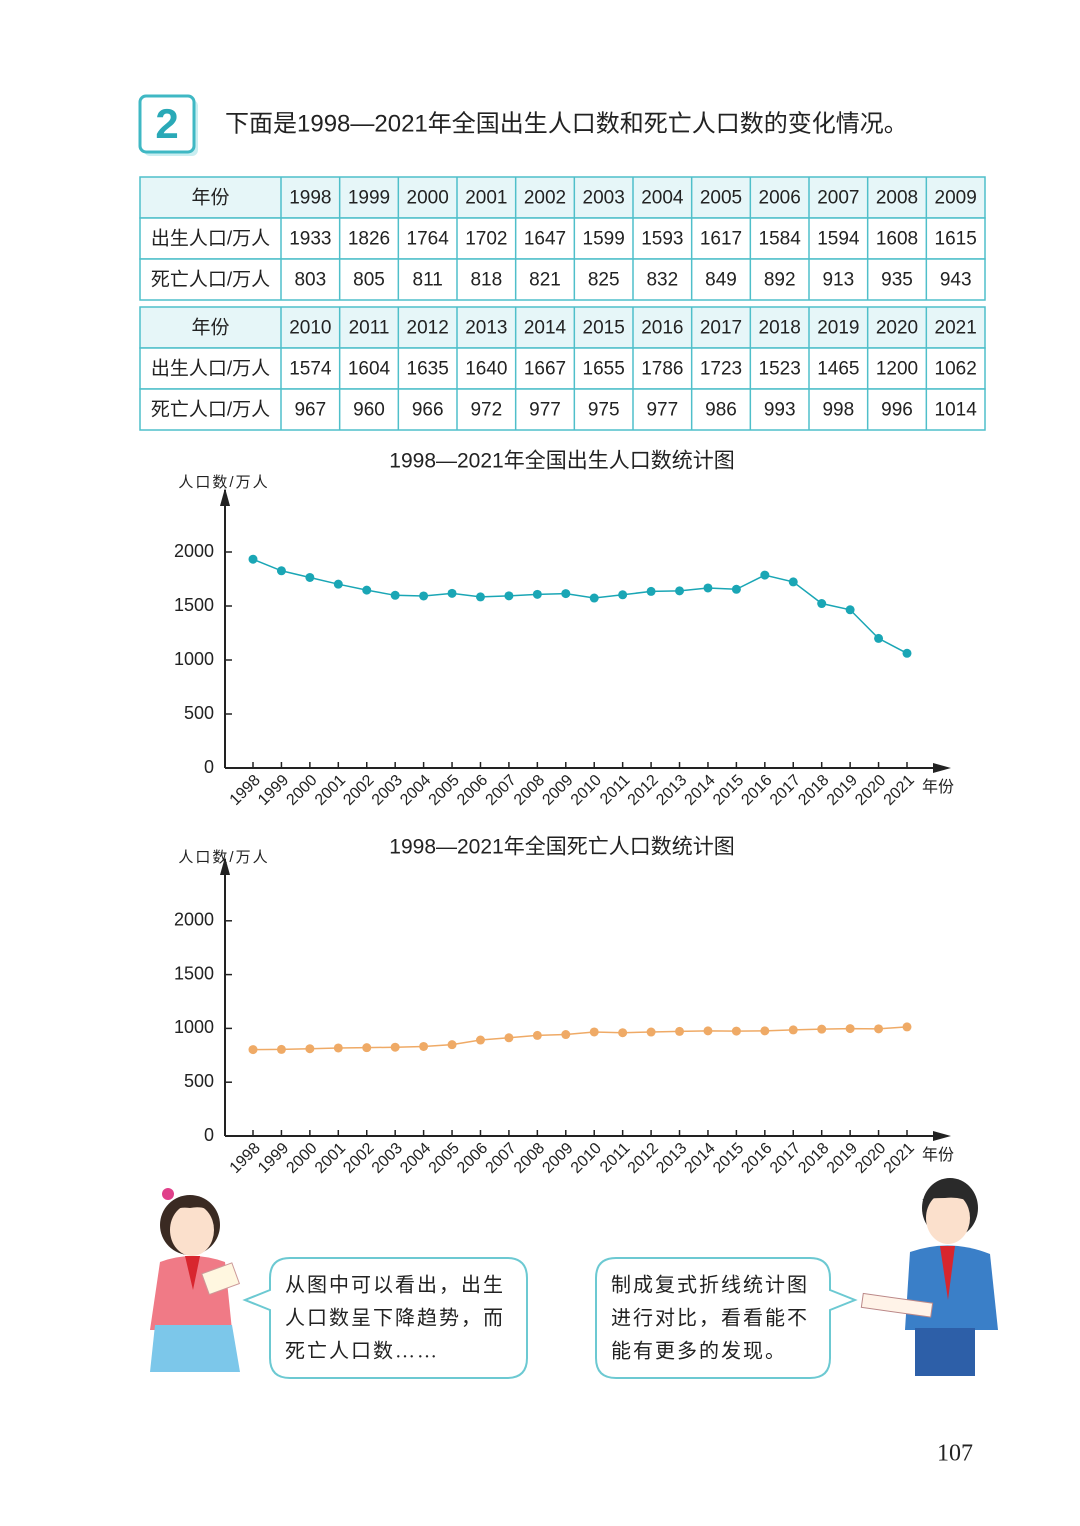 This screenshot has width=1080, height=1526. What do you see at coordinates (428, 198) in the screenshot?
I see `table-header-cell: 2000` at bounding box center [428, 198].